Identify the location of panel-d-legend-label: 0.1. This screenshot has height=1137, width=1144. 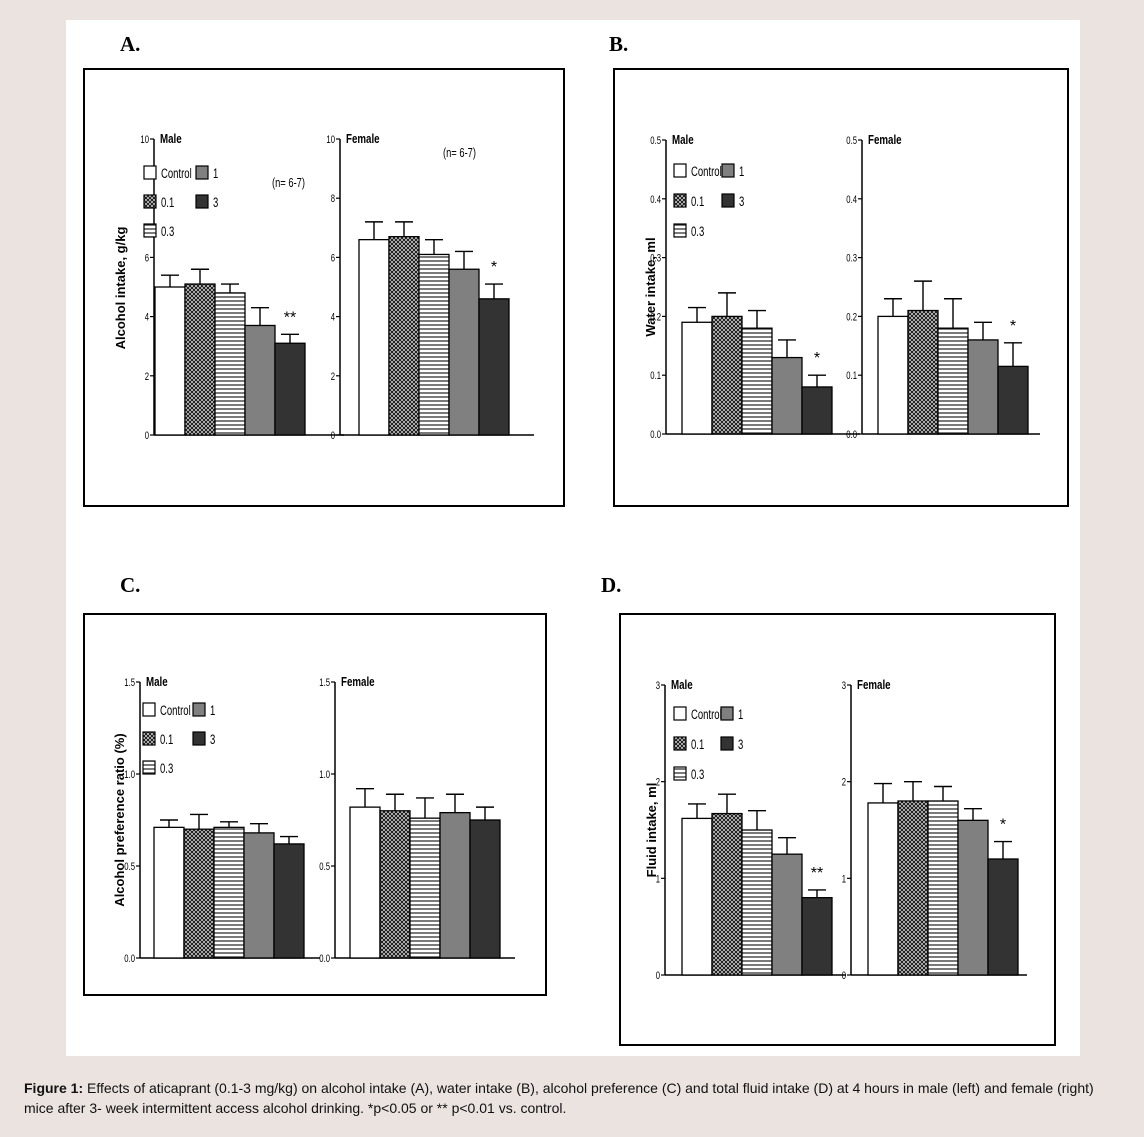
(698, 744).